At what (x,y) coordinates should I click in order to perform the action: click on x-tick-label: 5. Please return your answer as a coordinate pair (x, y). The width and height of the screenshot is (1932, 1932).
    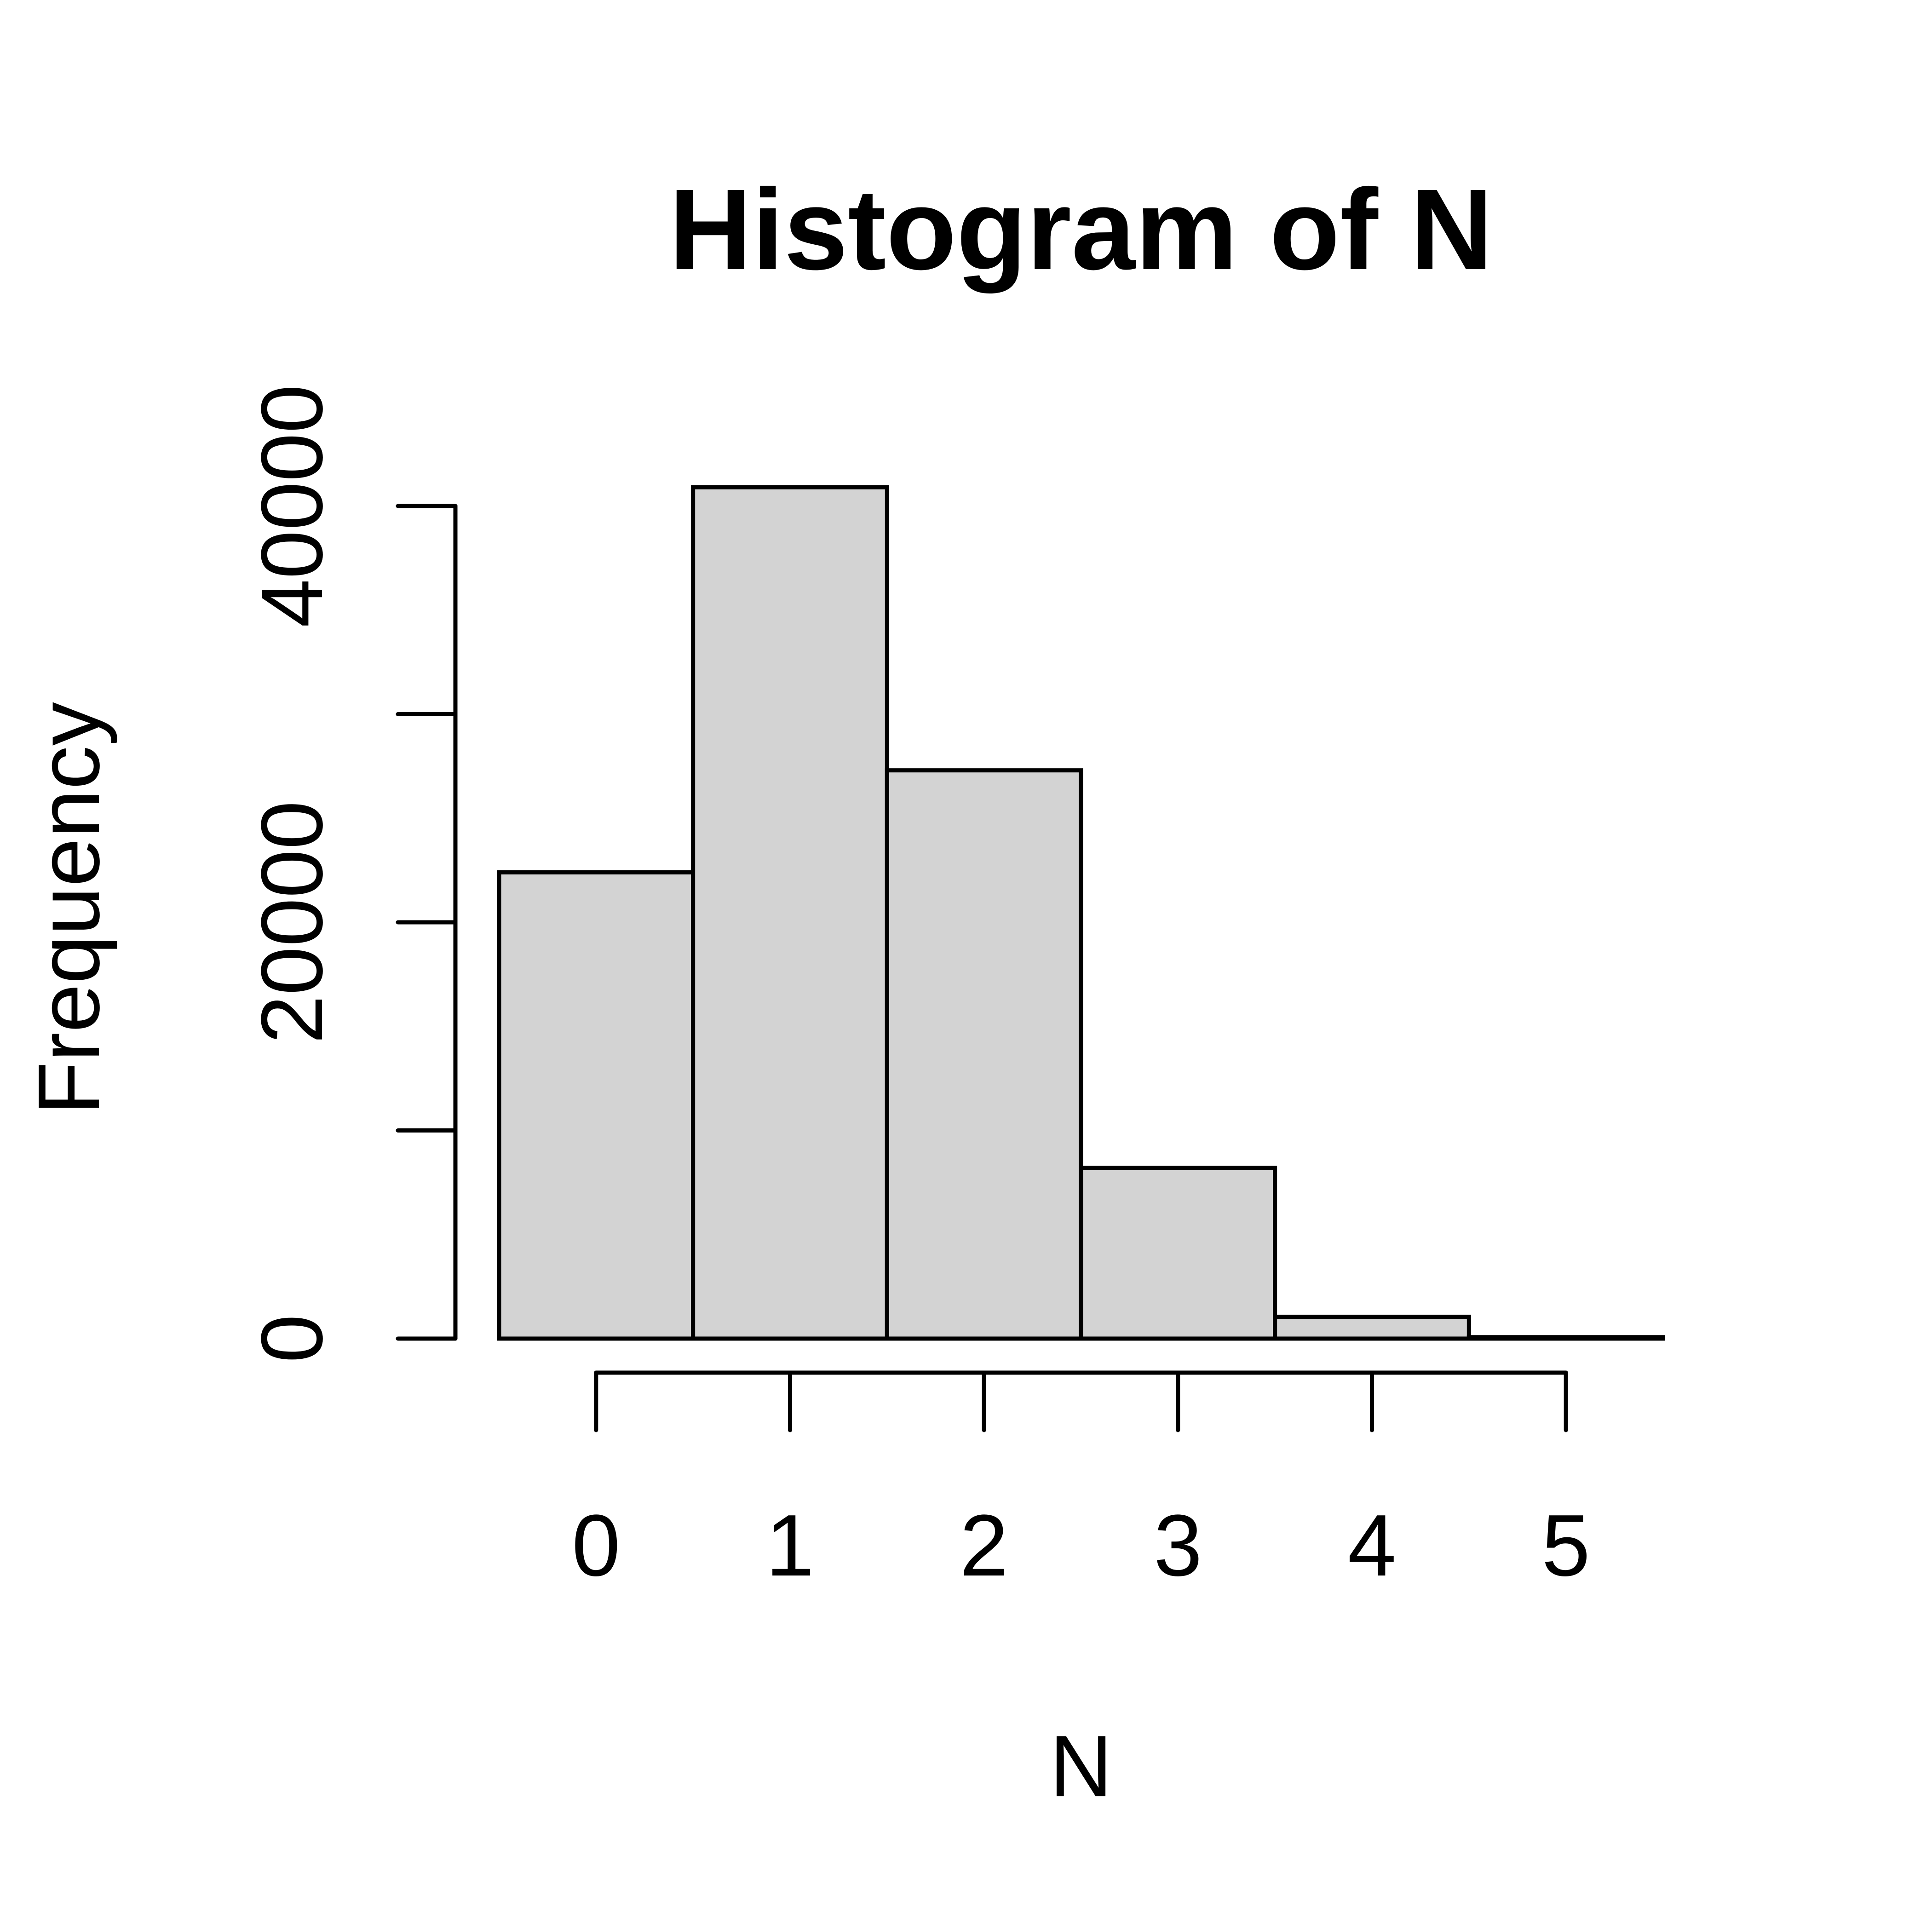
    Looking at the image, I should click on (1565, 1545).